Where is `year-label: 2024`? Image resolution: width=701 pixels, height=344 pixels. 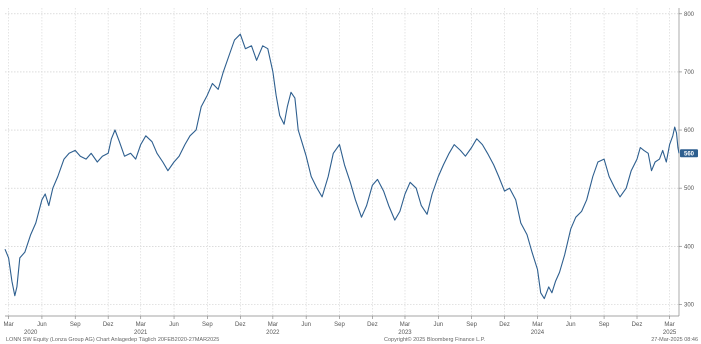 year-label: 2024 is located at coordinates (538, 333).